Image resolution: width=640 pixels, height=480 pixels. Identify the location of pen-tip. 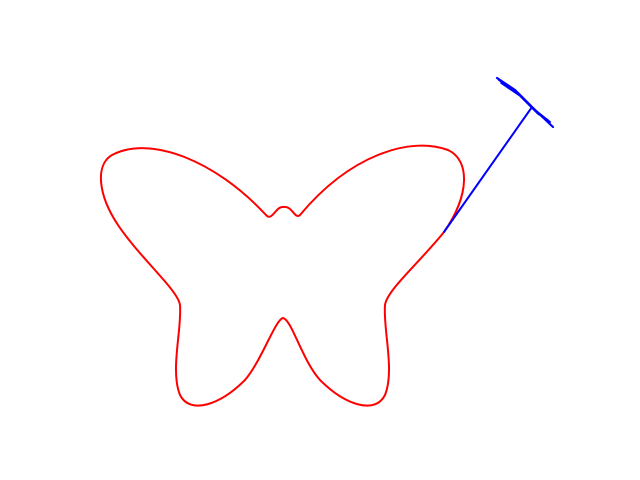
(525, 102).